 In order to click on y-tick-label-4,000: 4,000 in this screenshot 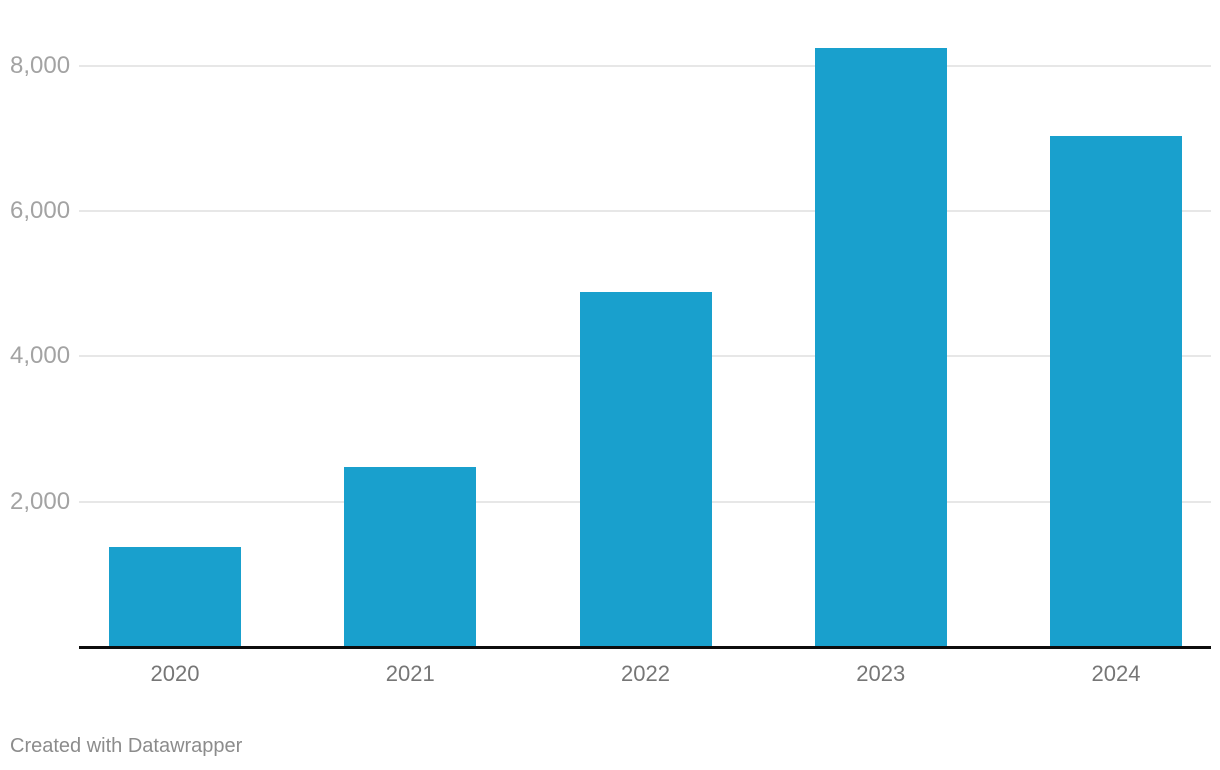, I will do `click(40, 356)`.